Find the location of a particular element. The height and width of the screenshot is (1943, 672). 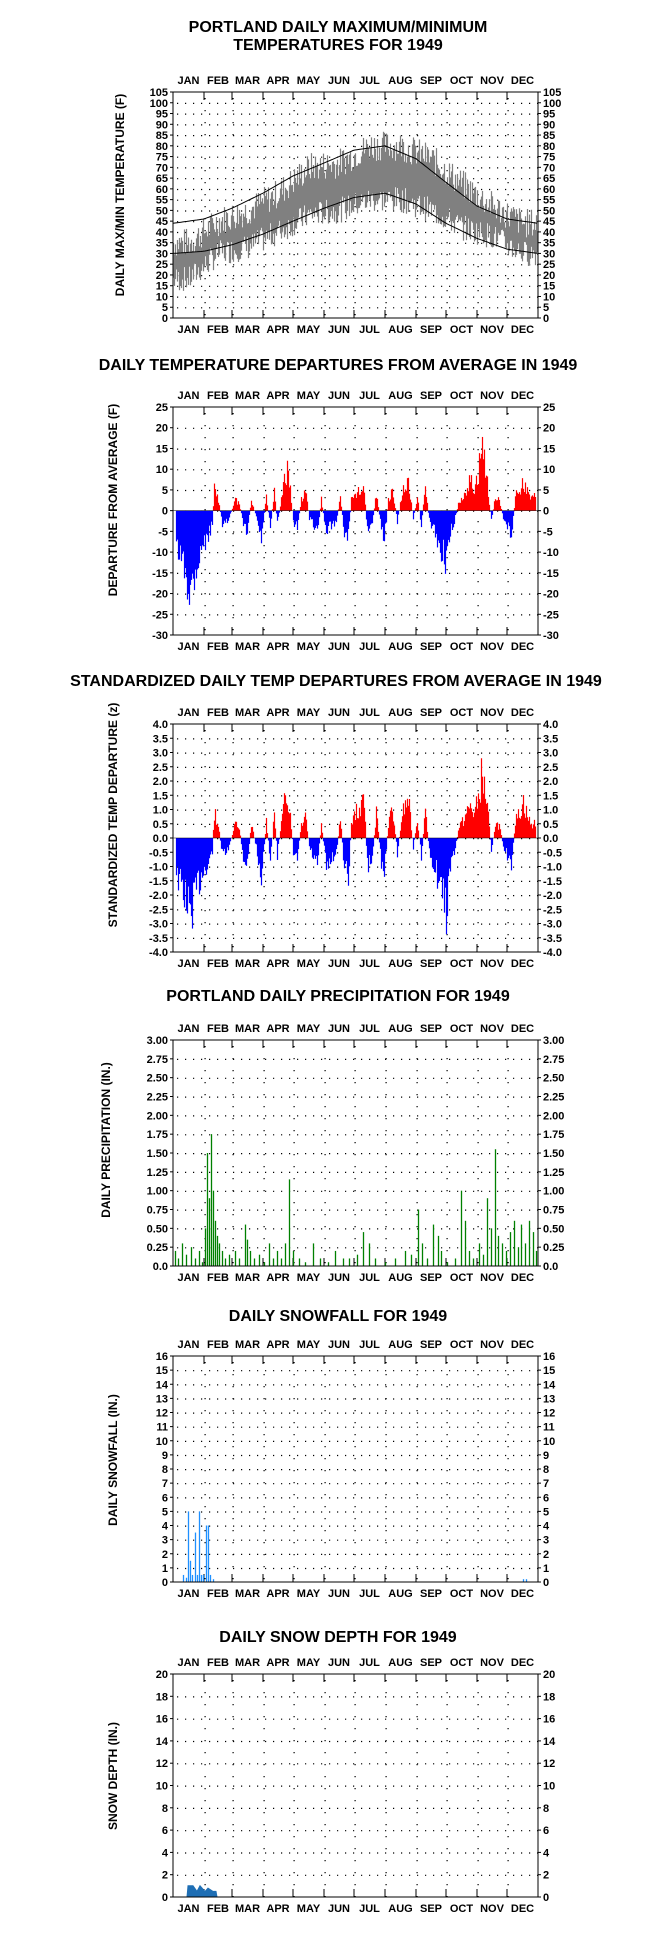

y-tick-label-left: 2.50 is located at coordinates (157, 1079).